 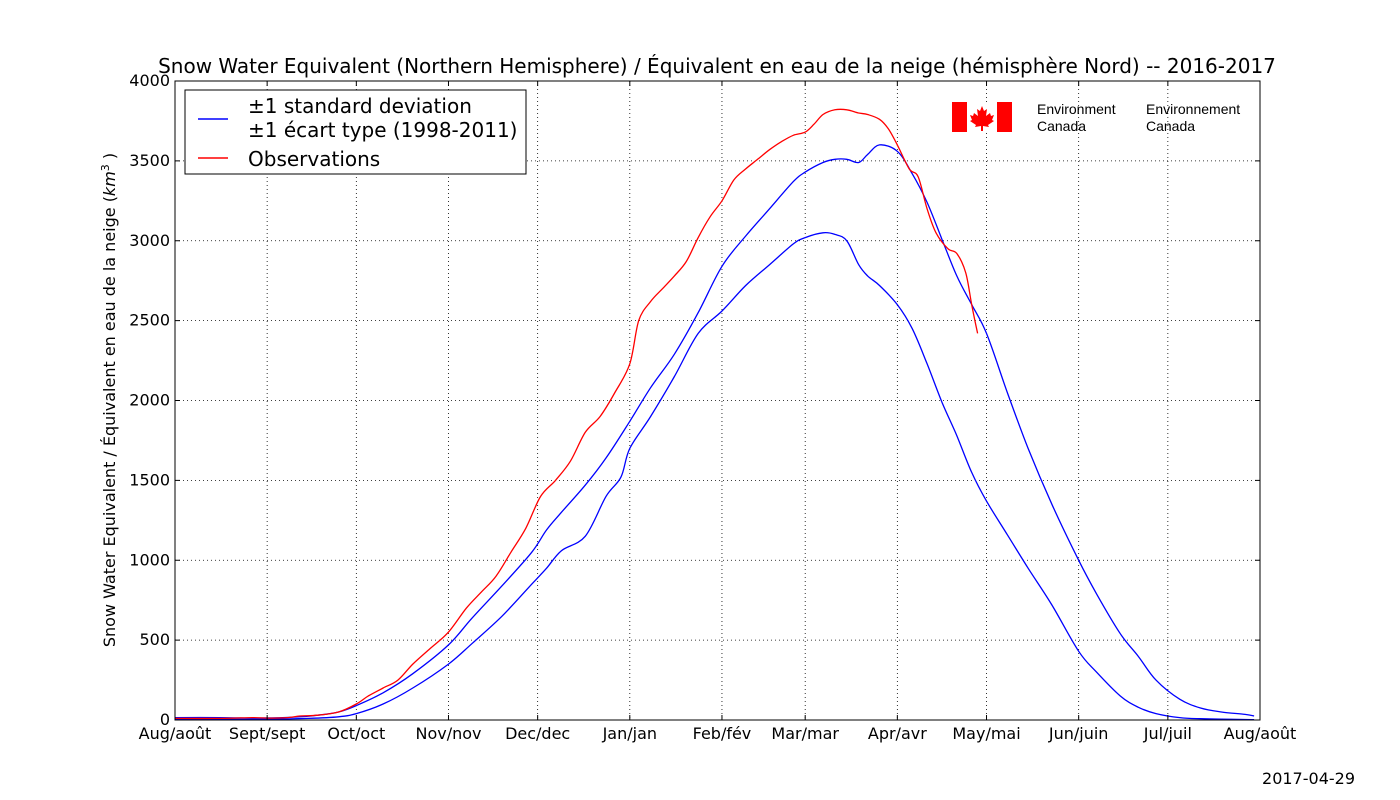 I want to click on y-axis-label-unit: km, so click(x=109, y=183).